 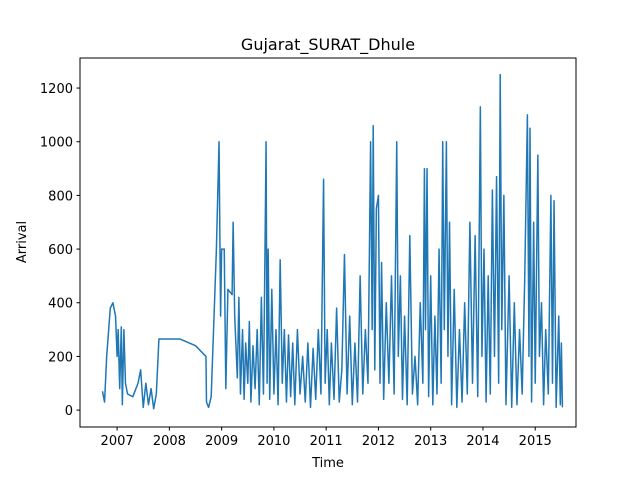 What do you see at coordinates (328, 45) in the screenshot?
I see `chart-title: Gujarat_SURAT_Dhule` at bounding box center [328, 45].